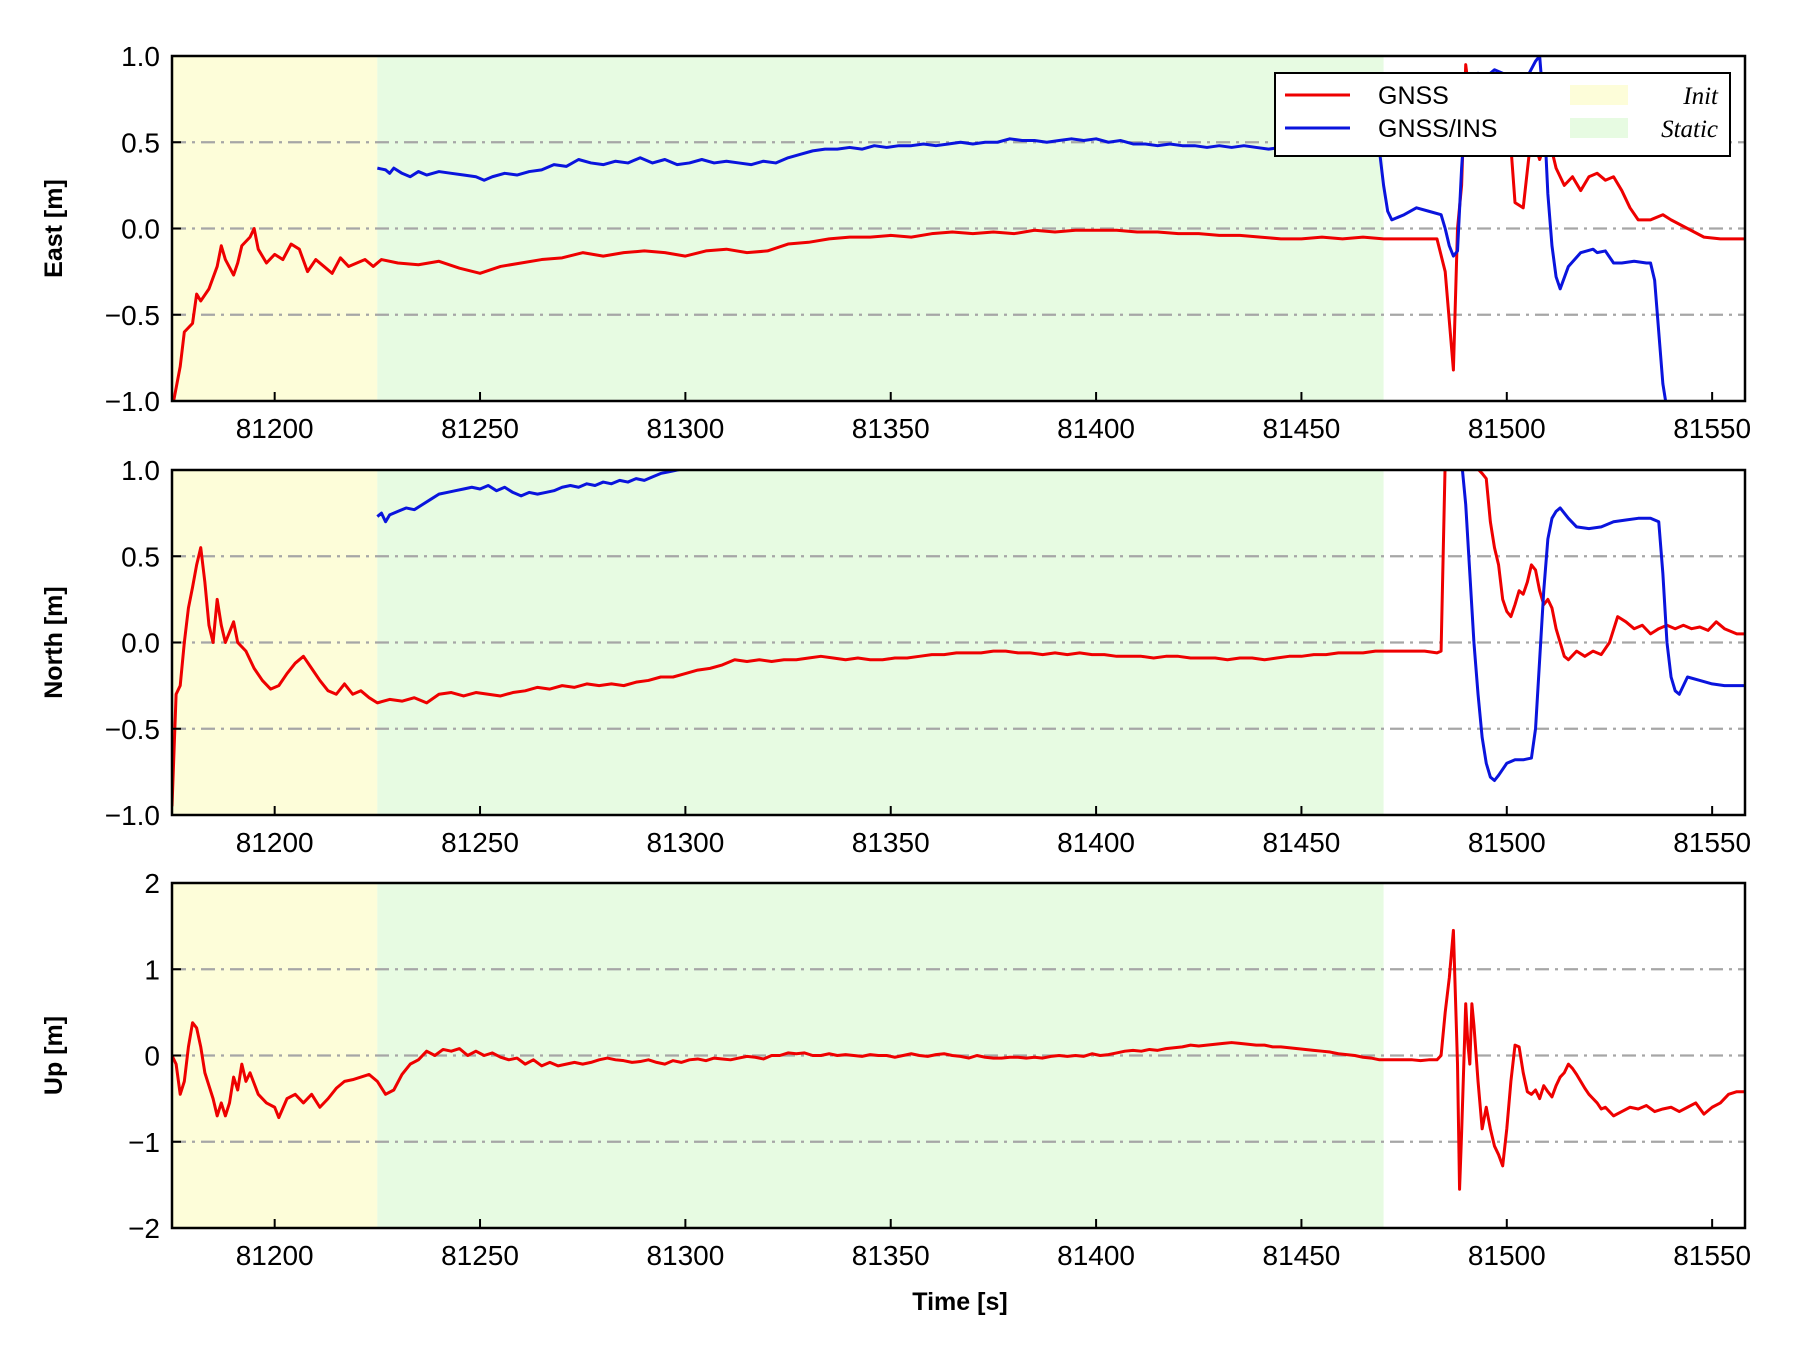 The height and width of the screenshot is (1355, 1800). I want to click on y-axis-label: North [m], so click(54, 642).